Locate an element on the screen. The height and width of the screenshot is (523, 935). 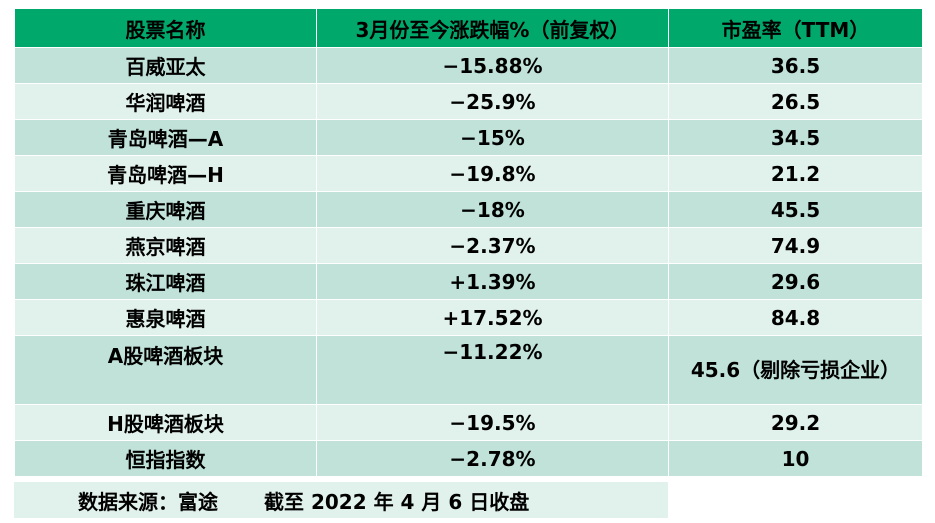
table-row: 珠江啤酒 +1.39% 29.6 is located at coordinates (468, 281).